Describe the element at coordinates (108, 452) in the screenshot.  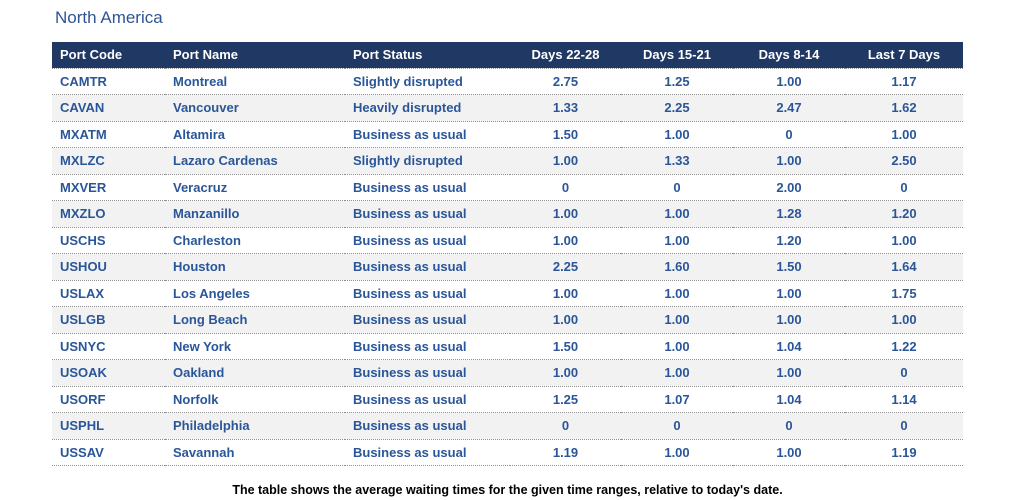
I see `port-code-cell: USSAV` at that location.